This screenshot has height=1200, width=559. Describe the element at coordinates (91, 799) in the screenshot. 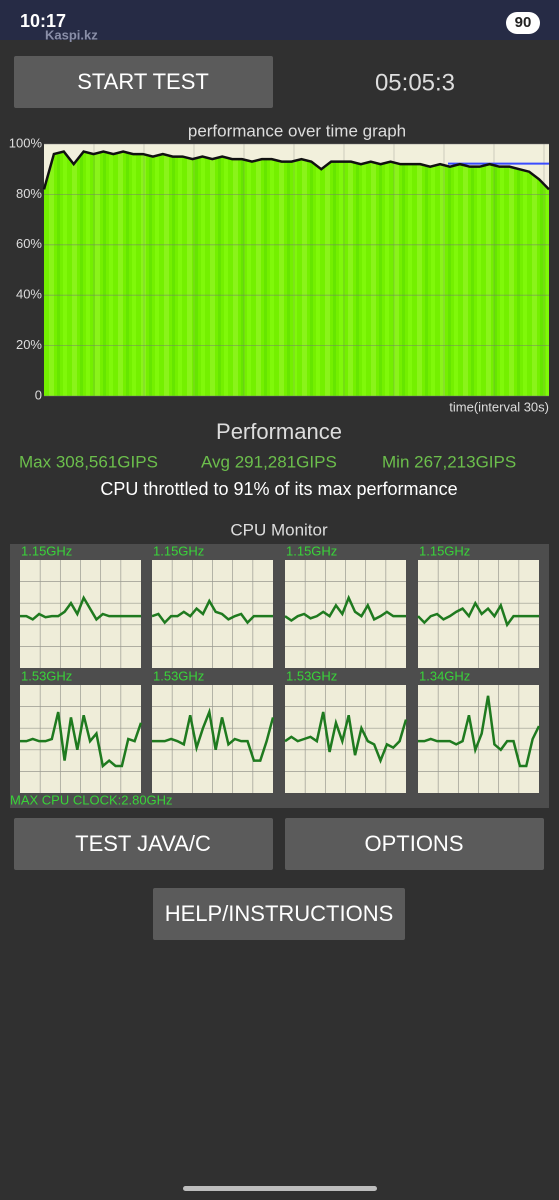

I see `max-clock: MAX CPU CLOCK:2.80GHz` at that location.